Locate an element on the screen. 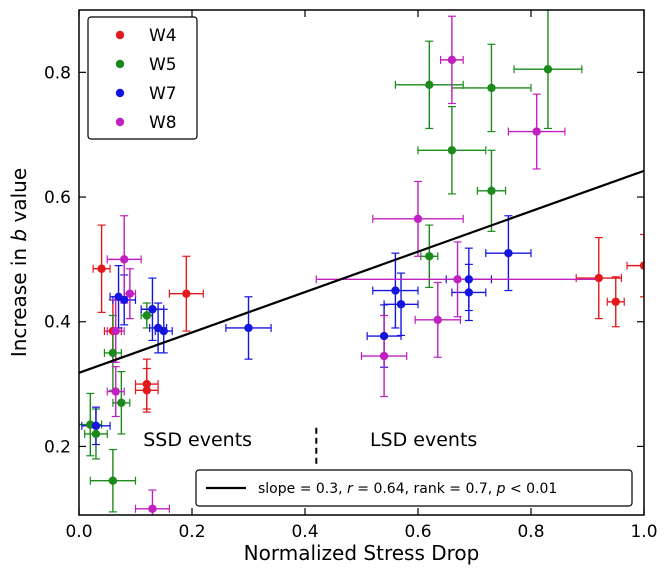 The image size is (671, 573). series-legend: W4 W5 W7 W8 is located at coordinates (142, 78).